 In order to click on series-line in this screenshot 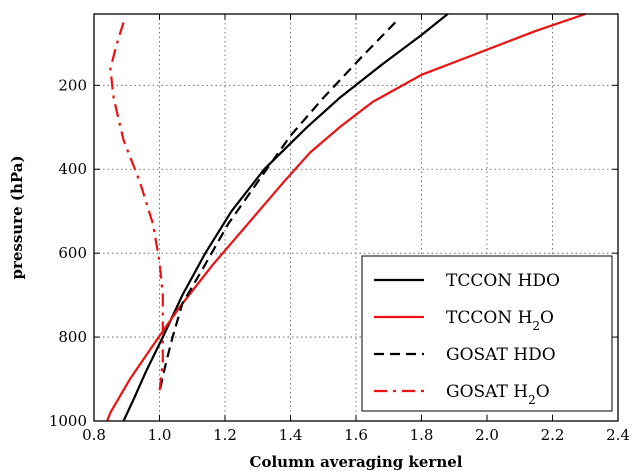, I will do `click(136, 207)`.